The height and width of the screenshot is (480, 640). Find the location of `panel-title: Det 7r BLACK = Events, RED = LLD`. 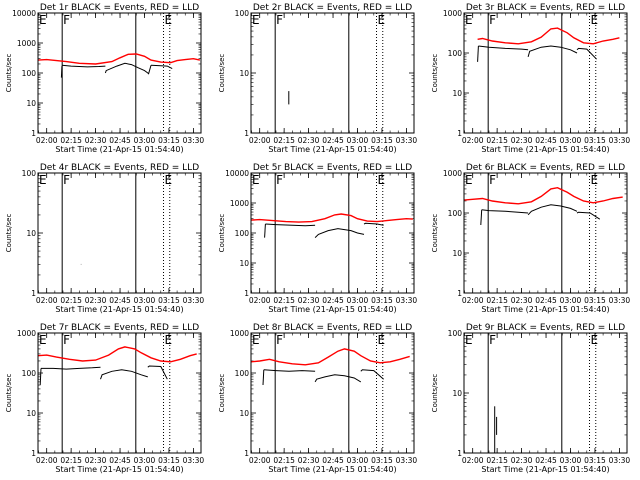

panel-title: Det 7r BLACK = Events, RED = LLD is located at coordinates (119, 328).